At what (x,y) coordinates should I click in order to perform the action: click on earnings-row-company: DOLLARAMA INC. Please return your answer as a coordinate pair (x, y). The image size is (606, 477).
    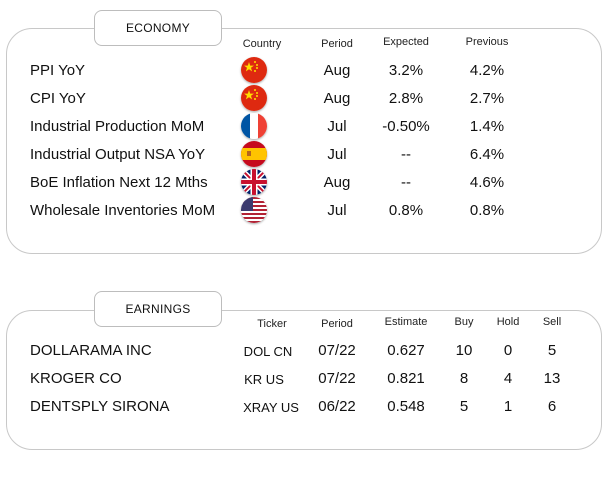
    Looking at the image, I should click on (91, 350).